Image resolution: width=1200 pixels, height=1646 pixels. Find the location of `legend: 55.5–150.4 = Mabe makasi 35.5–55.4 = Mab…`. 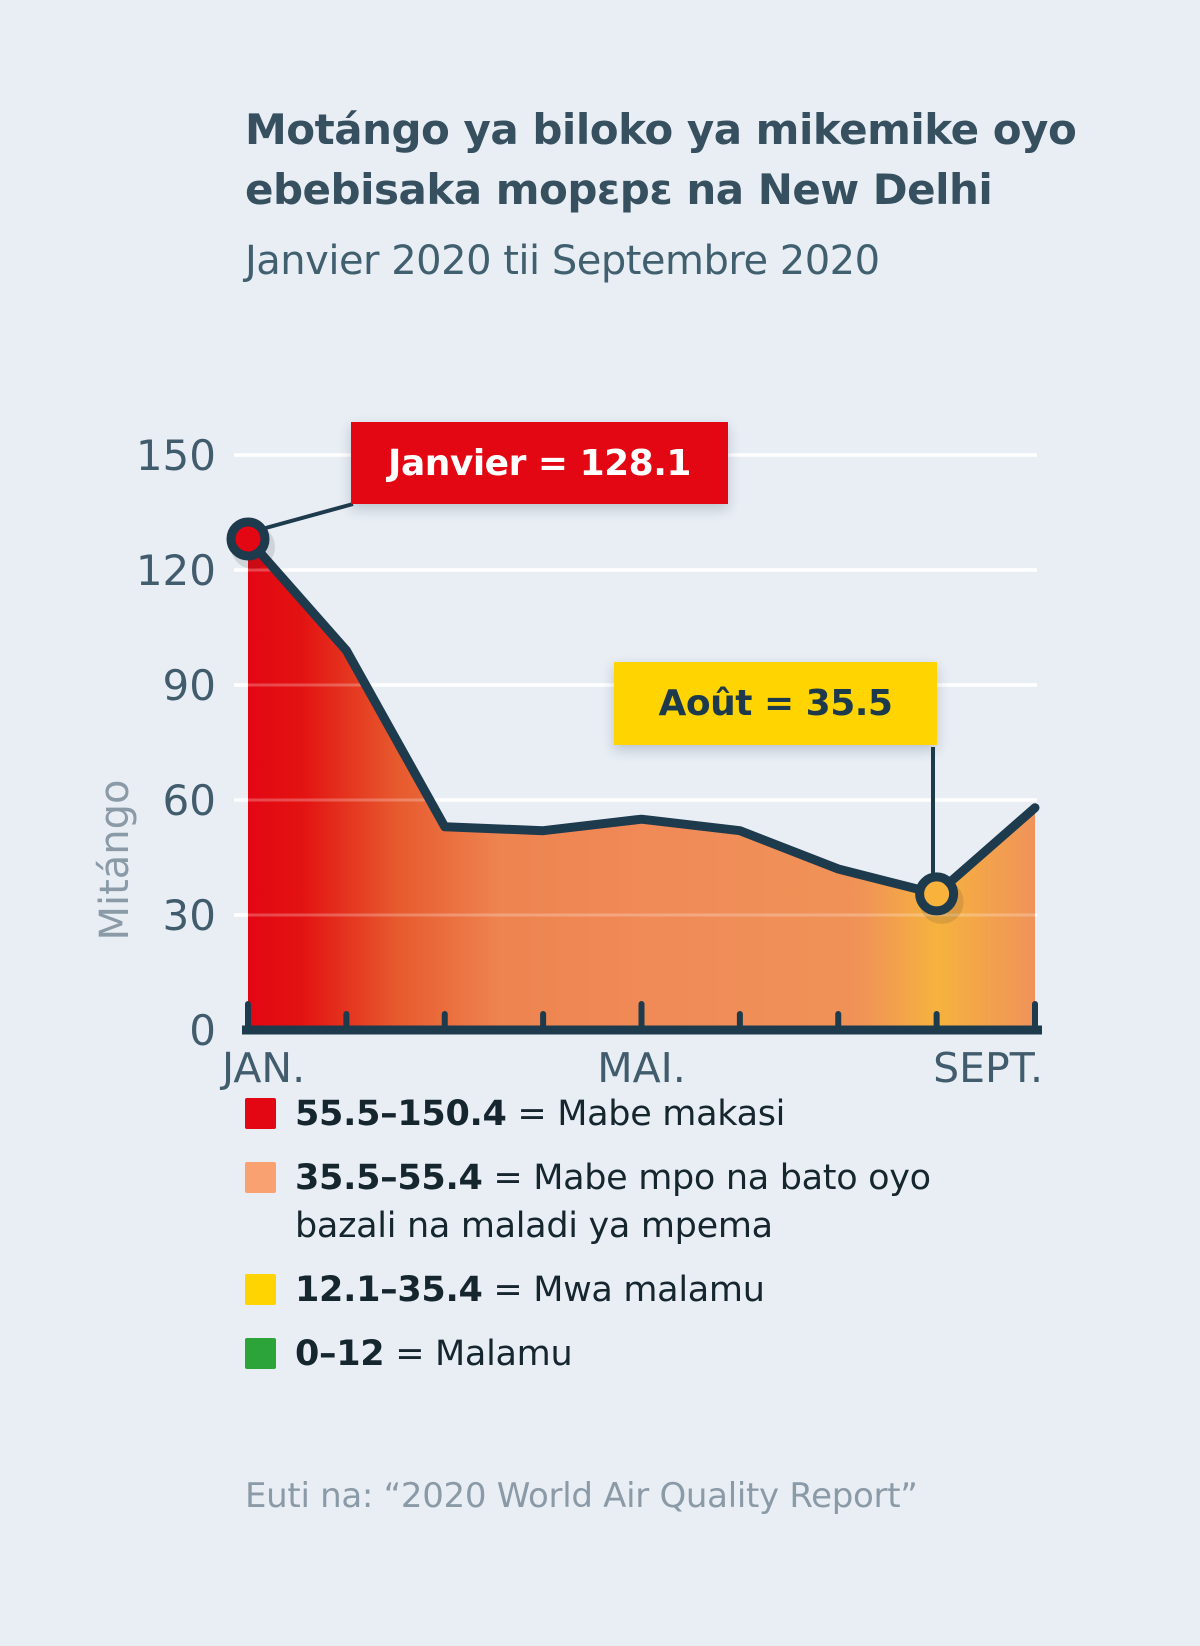

legend: 55.5–150.4 = Mabe makasi 35.5–55.4 = Mab… is located at coordinates (588, 1242).